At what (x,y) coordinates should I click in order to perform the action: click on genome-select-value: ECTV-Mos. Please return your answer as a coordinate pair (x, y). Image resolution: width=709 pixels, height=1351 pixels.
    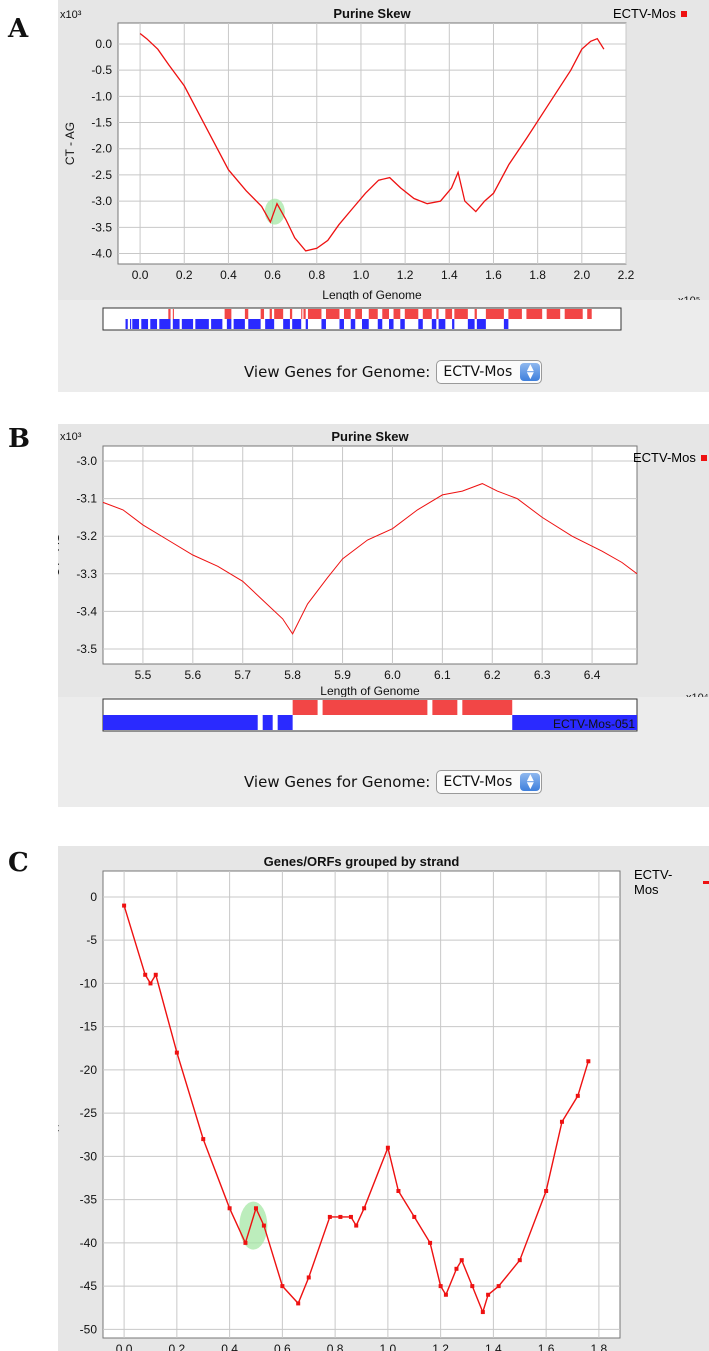
    Looking at the image, I should click on (478, 372).